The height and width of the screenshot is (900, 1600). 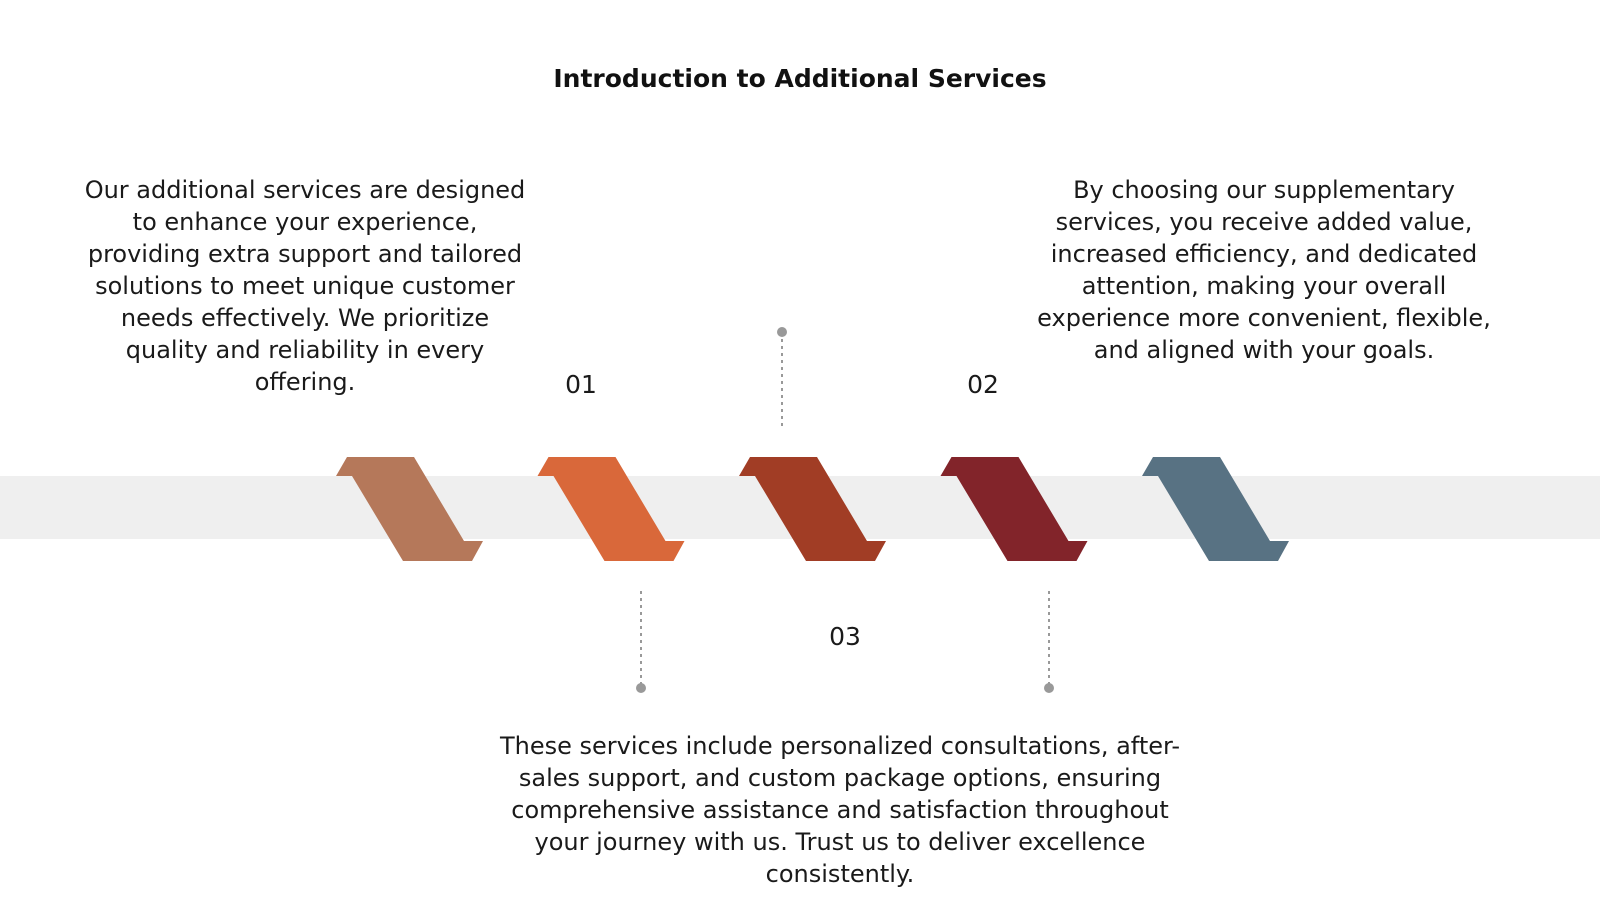 I want to click on step-number: 01, so click(x=581, y=384).